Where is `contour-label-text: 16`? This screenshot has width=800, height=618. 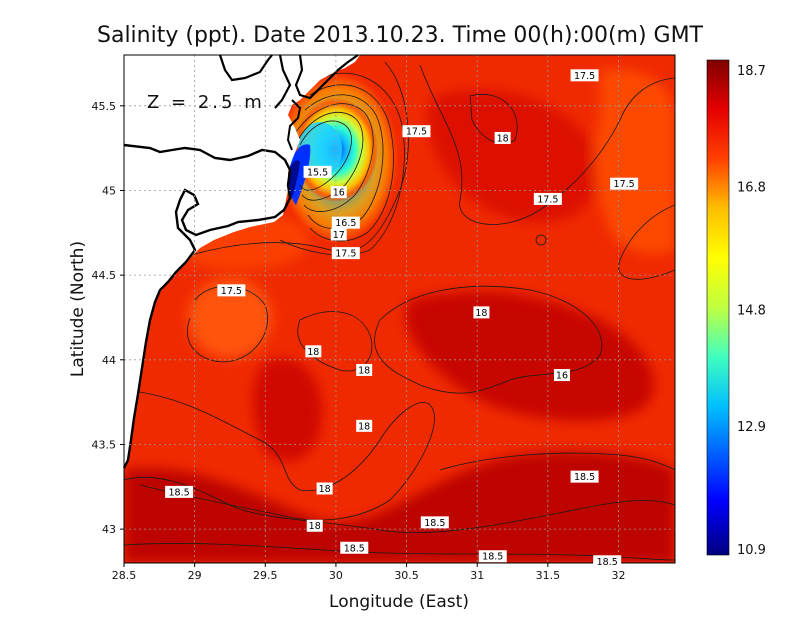 contour-label-text: 16 is located at coordinates (562, 376).